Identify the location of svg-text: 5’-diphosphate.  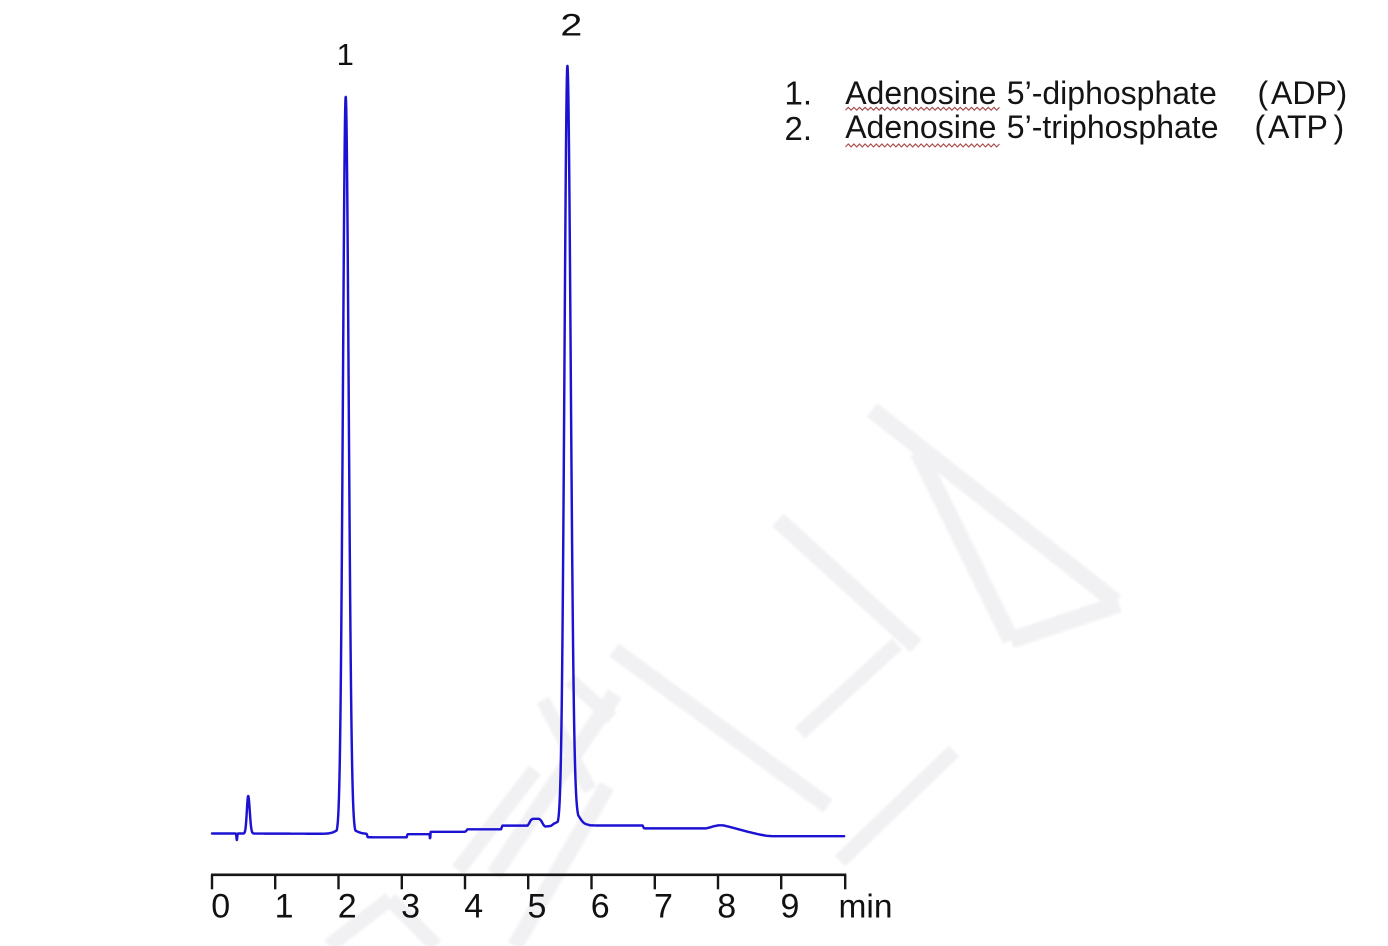
(1112, 93).